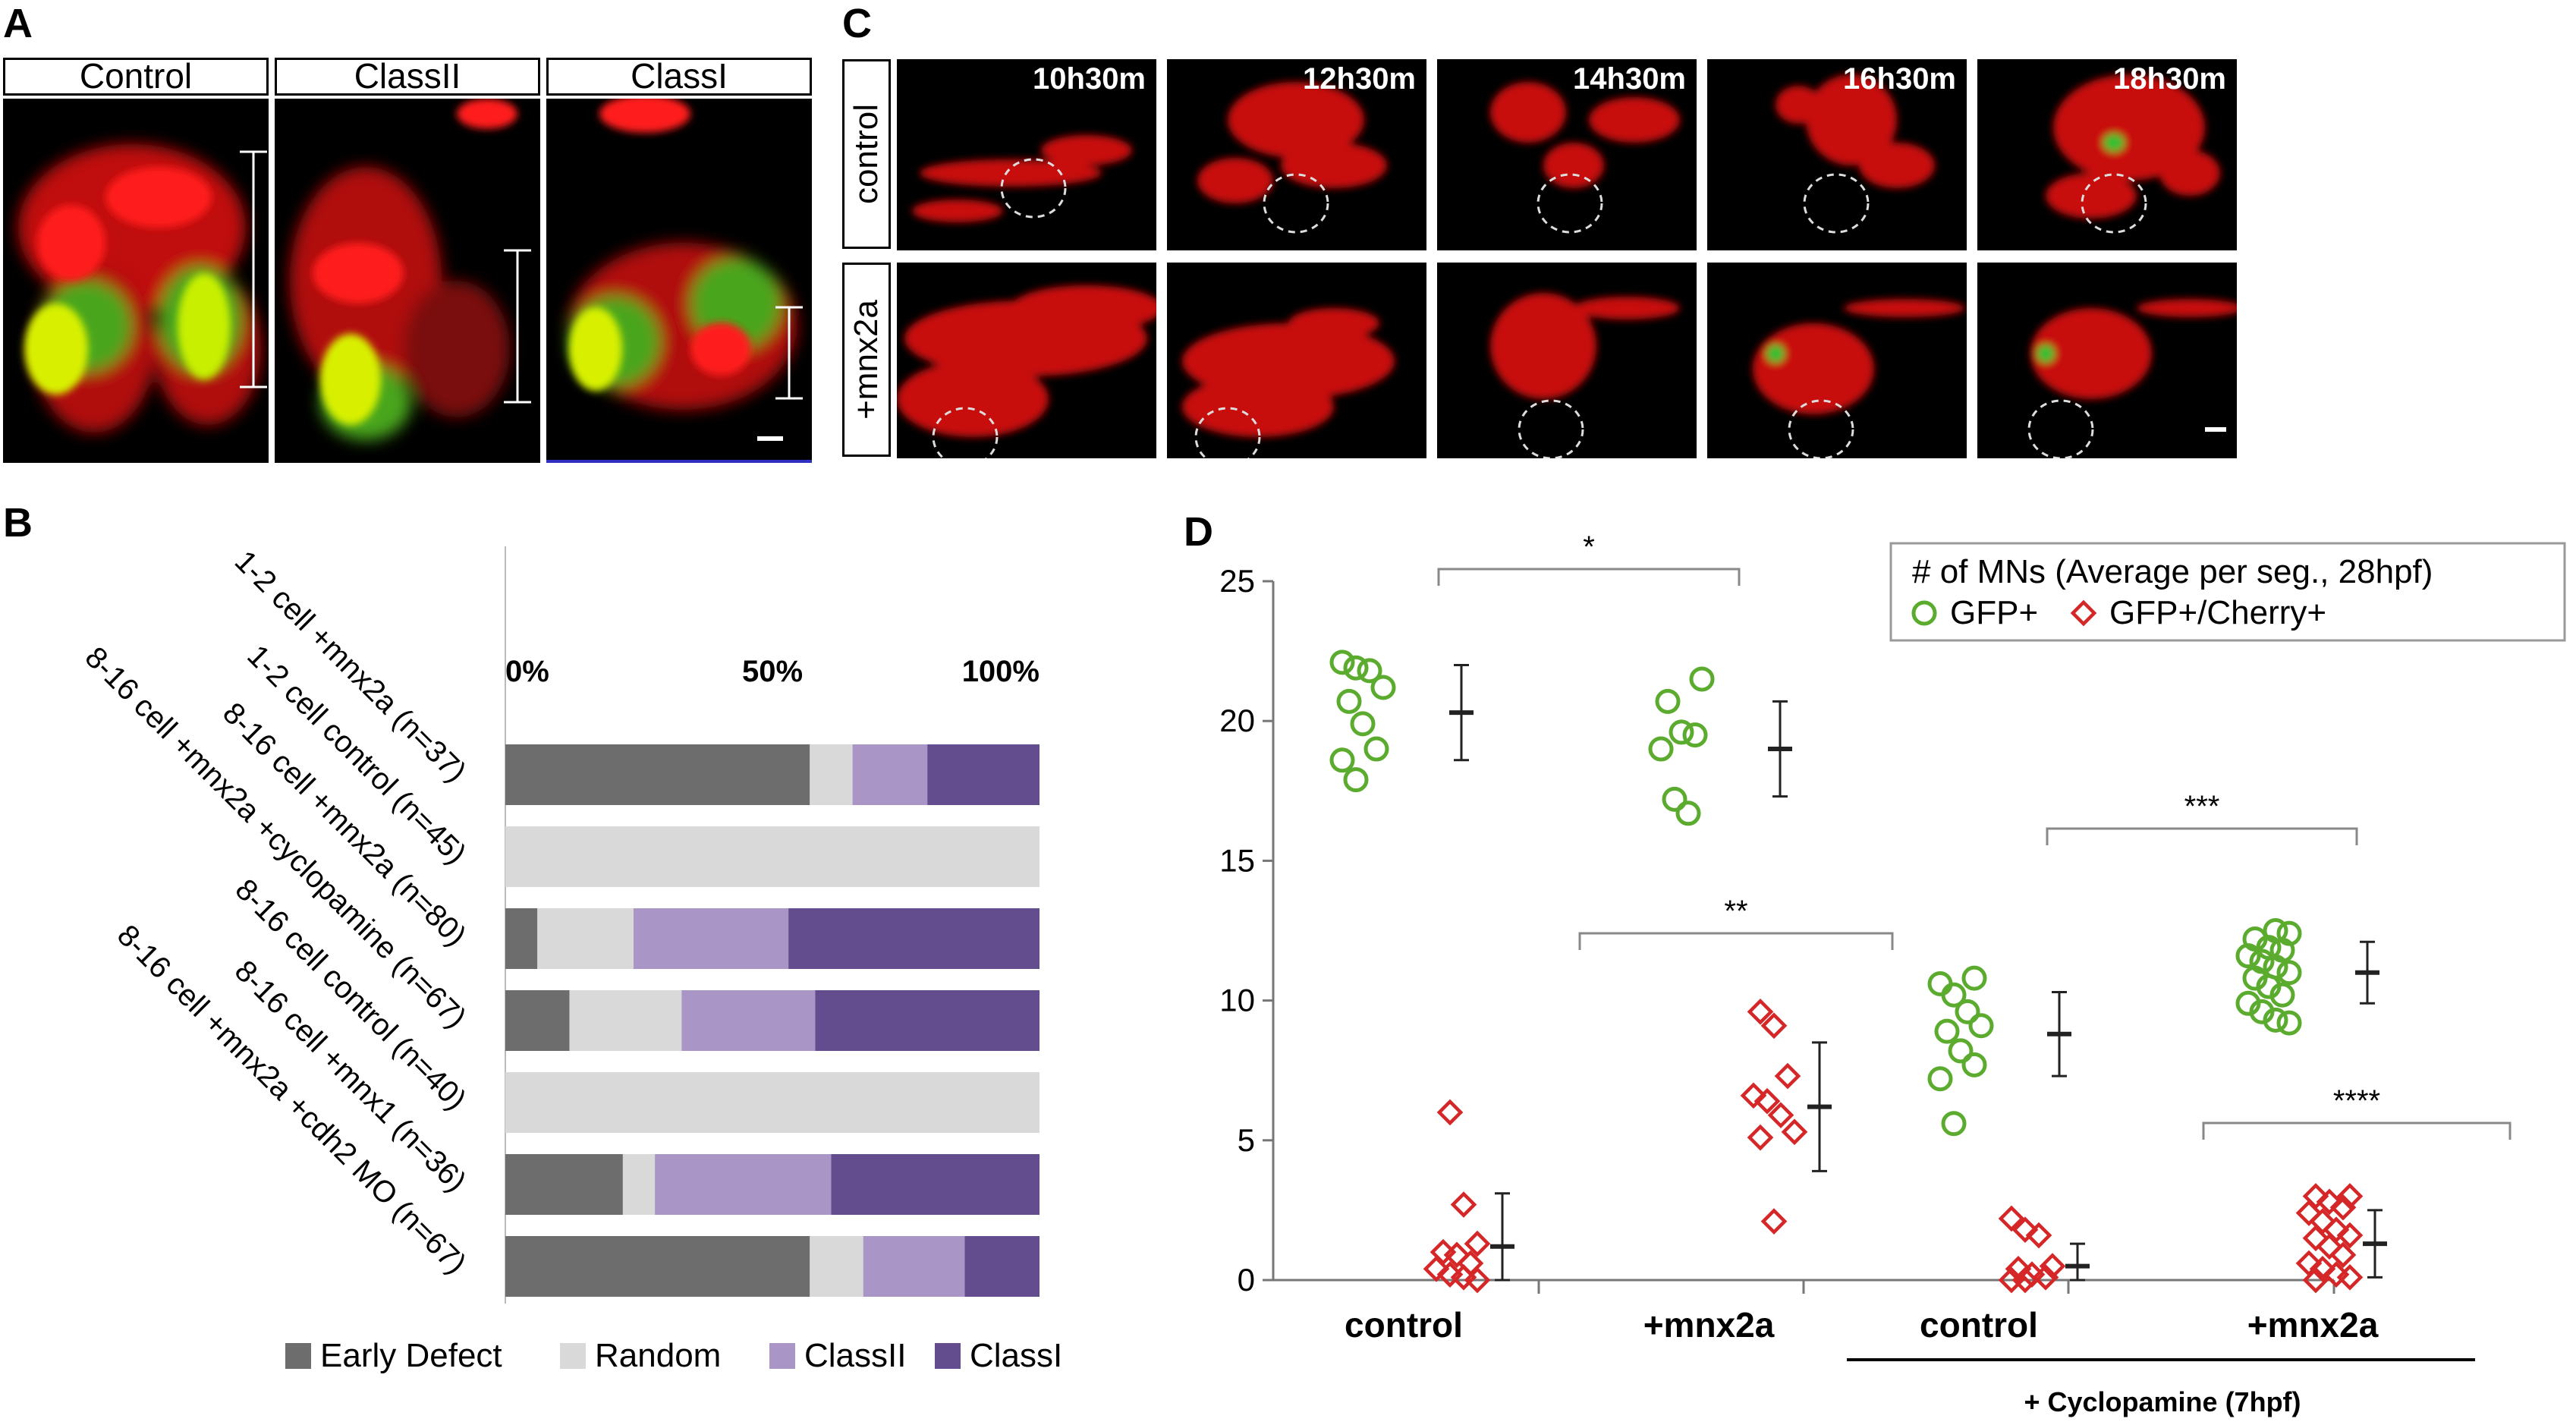 The width and height of the screenshot is (2576, 1425). What do you see at coordinates (1001, 671) in the screenshot?
I see `x-tick-label: 100%` at bounding box center [1001, 671].